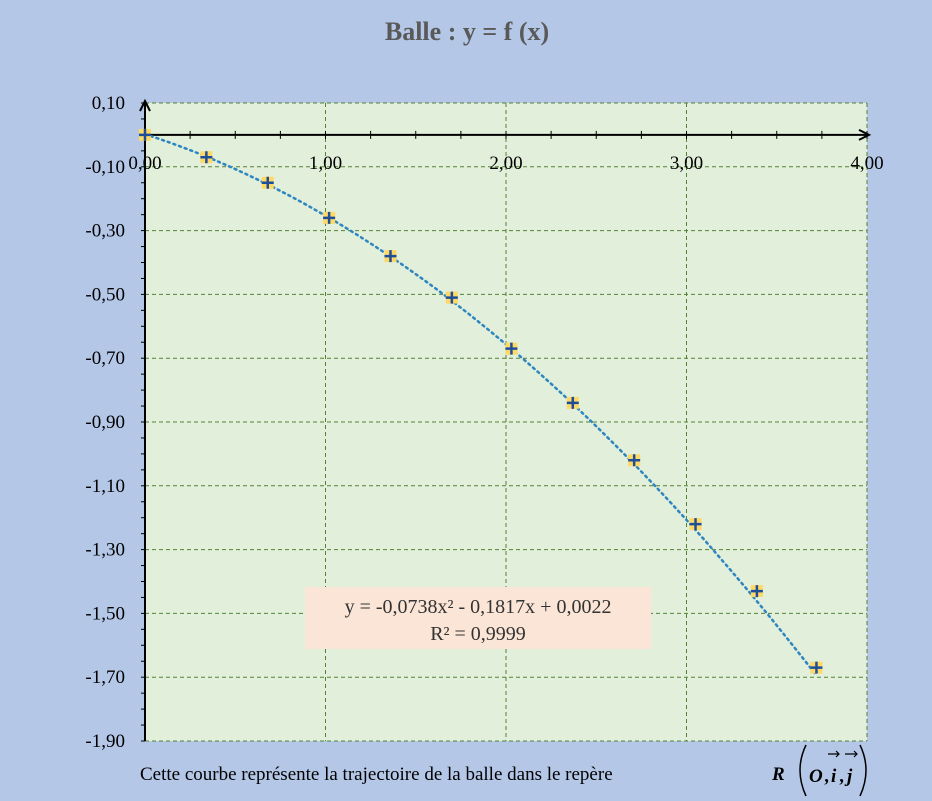  I want to click on y-tick-label: -0,90, so click(105, 422).